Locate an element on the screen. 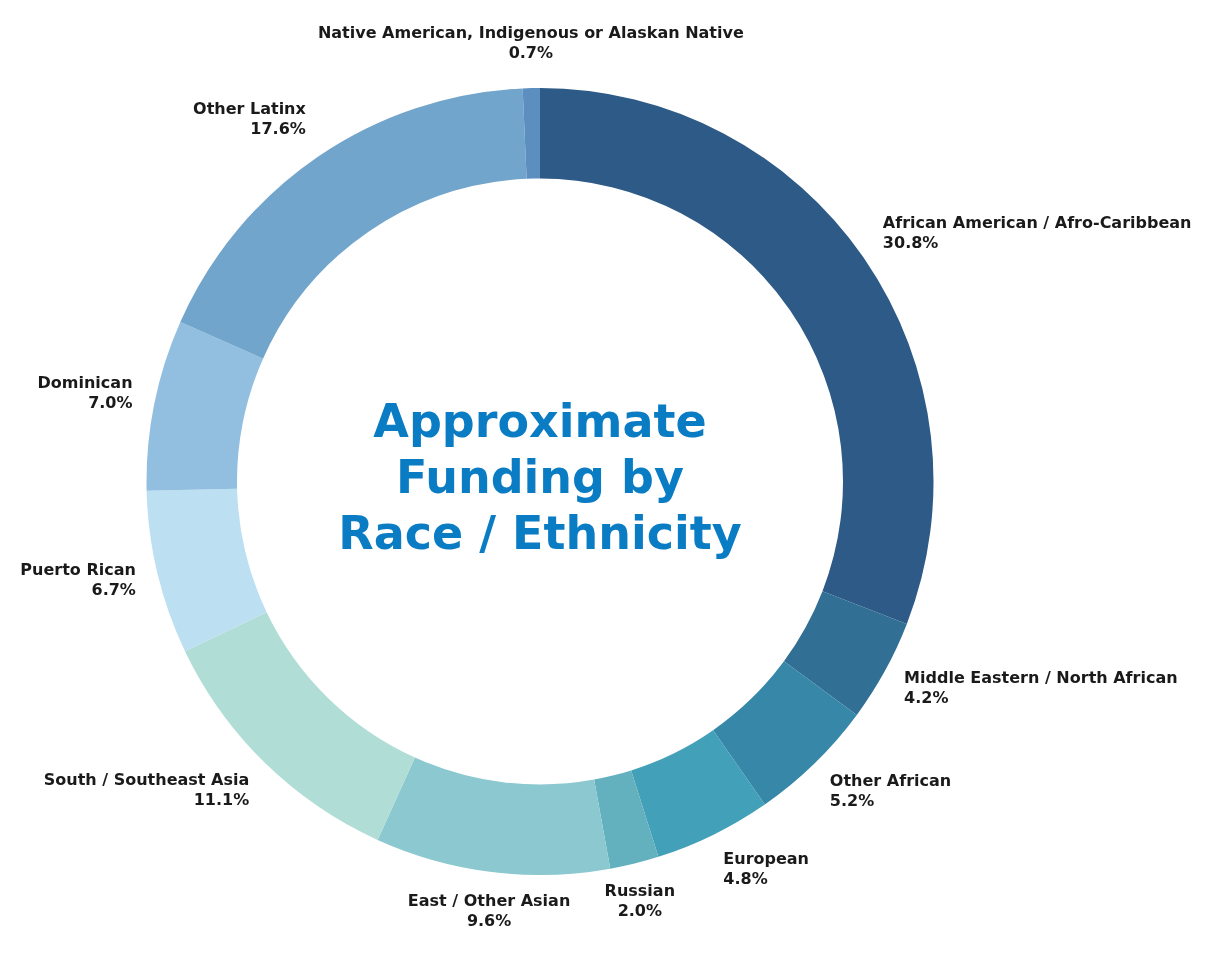 The image size is (1227, 953). data-label: 30.8% is located at coordinates (910, 242).